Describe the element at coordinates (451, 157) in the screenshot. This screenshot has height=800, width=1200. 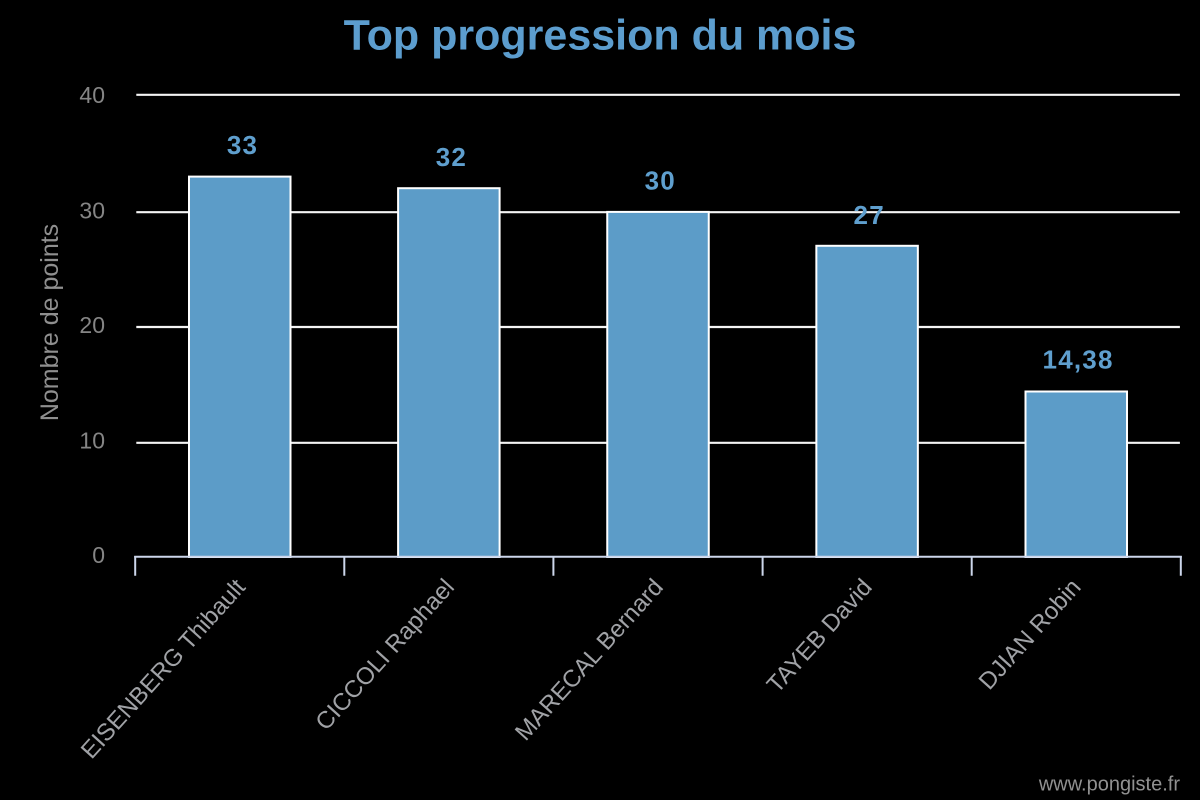
I see `svg-text: 32` at that location.